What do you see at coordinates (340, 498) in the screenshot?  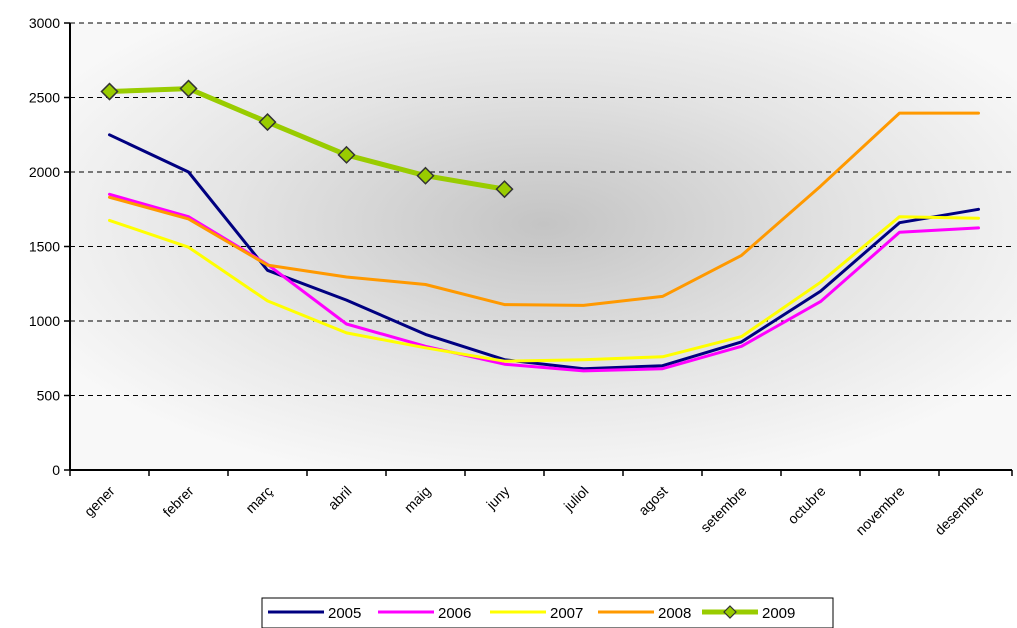 I see `x-tick-label: abril` at bounding box center [340, 498].